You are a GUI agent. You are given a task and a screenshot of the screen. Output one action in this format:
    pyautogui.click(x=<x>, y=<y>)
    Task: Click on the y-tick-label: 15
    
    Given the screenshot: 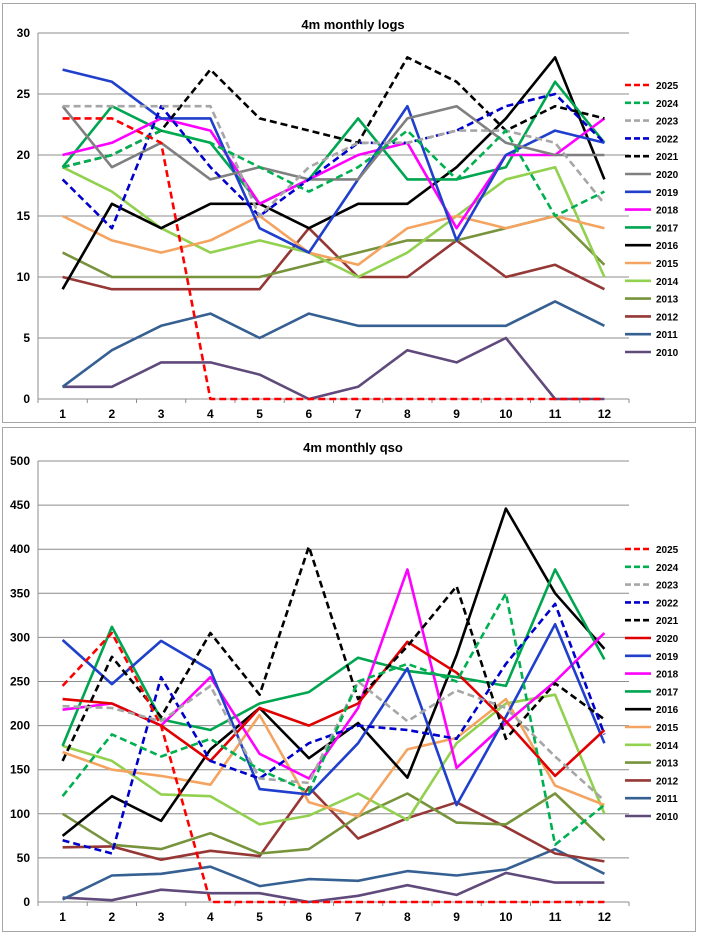 What is the action you would take?
    pyautogui.click(x=24, y=216)
    